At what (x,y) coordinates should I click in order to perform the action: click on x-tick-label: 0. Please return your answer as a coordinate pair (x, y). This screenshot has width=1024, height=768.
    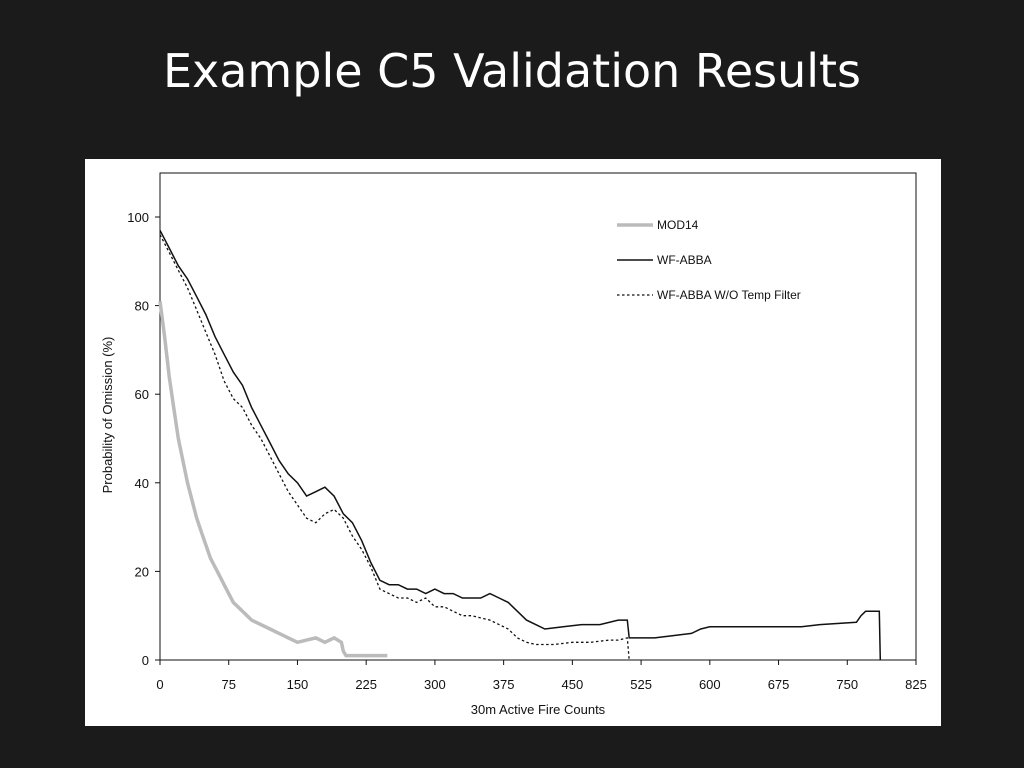
    Looking at the image, I should click on (159, 684).